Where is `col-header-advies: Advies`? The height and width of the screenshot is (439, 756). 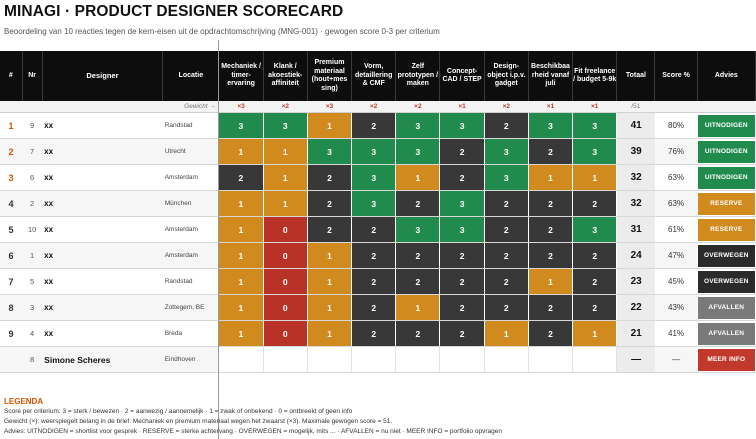
col-header-advies: Advies is located at coordinates (726, 76).